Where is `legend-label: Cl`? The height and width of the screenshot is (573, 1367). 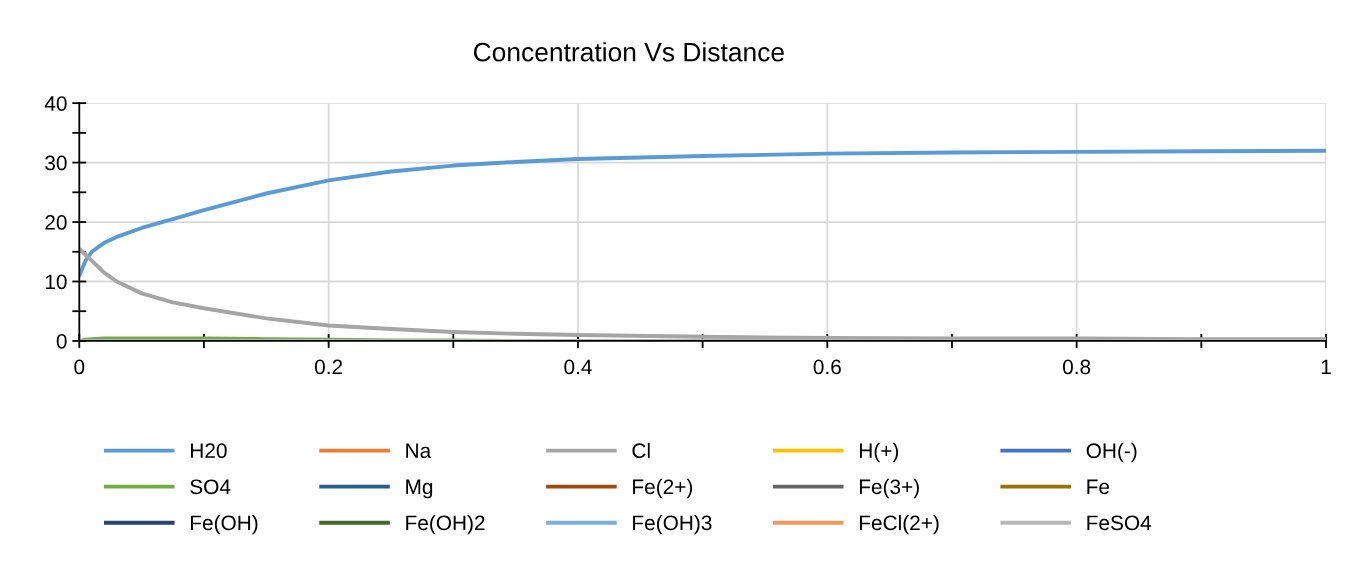 legend-label: Cl is located at coordinates (641, 450).